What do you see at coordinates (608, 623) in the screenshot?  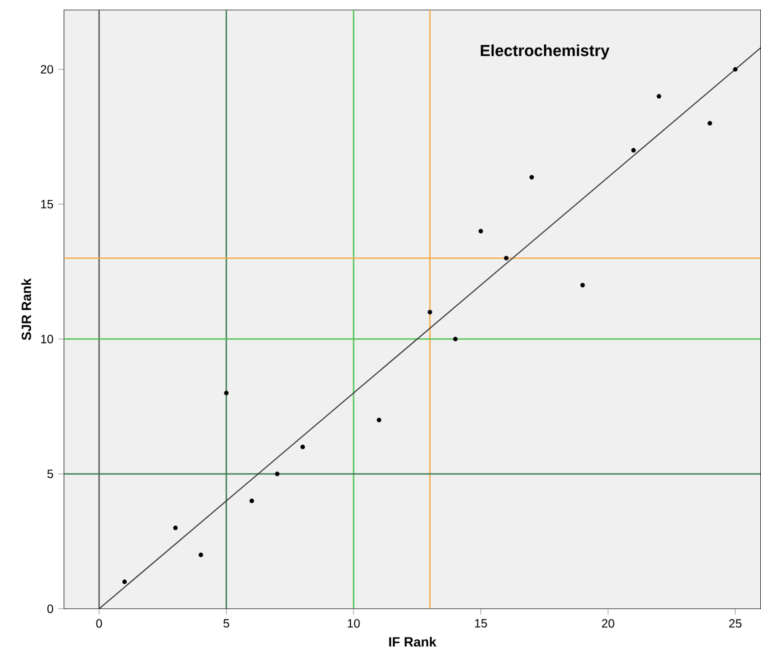 I see `x-tick-label: 20` at bounding box center [608, 623].